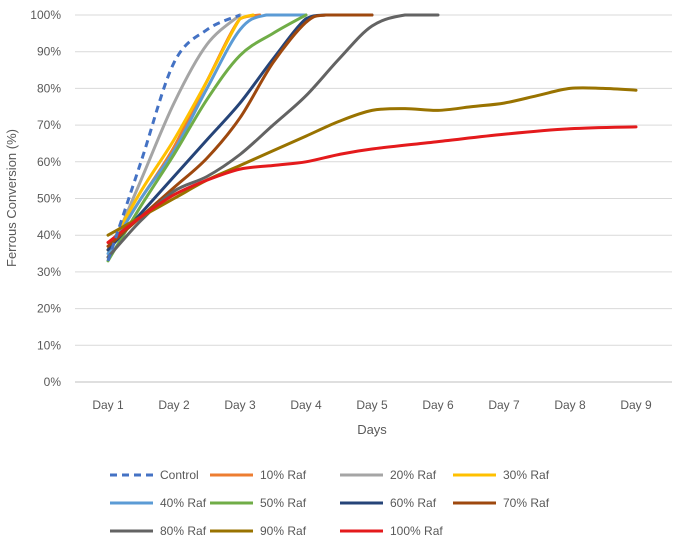 The width and height of the screenshot is (675, 541). Describe the element at coordinates (636, 405) in the screenshot. I see `x-tick-label: Day 9` at that location.